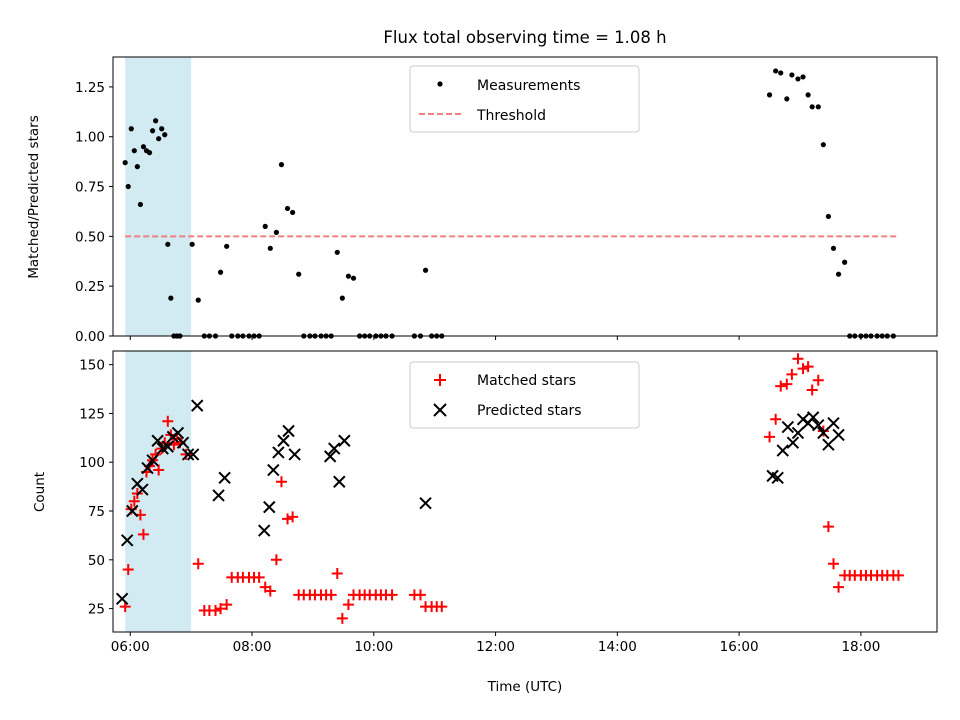 The height and width of the screenshot is (720, 960). What do you see at coordinates (440, 410) in the screenshot?
I see `legend-predicted-marker` at bounding box center [440, 410].